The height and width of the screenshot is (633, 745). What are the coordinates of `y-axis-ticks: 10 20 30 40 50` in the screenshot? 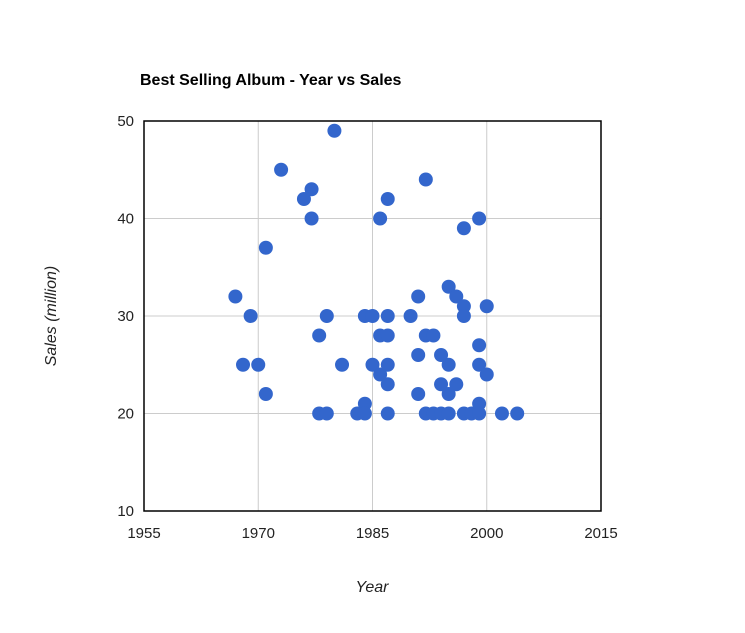 It's located at (125, 316).